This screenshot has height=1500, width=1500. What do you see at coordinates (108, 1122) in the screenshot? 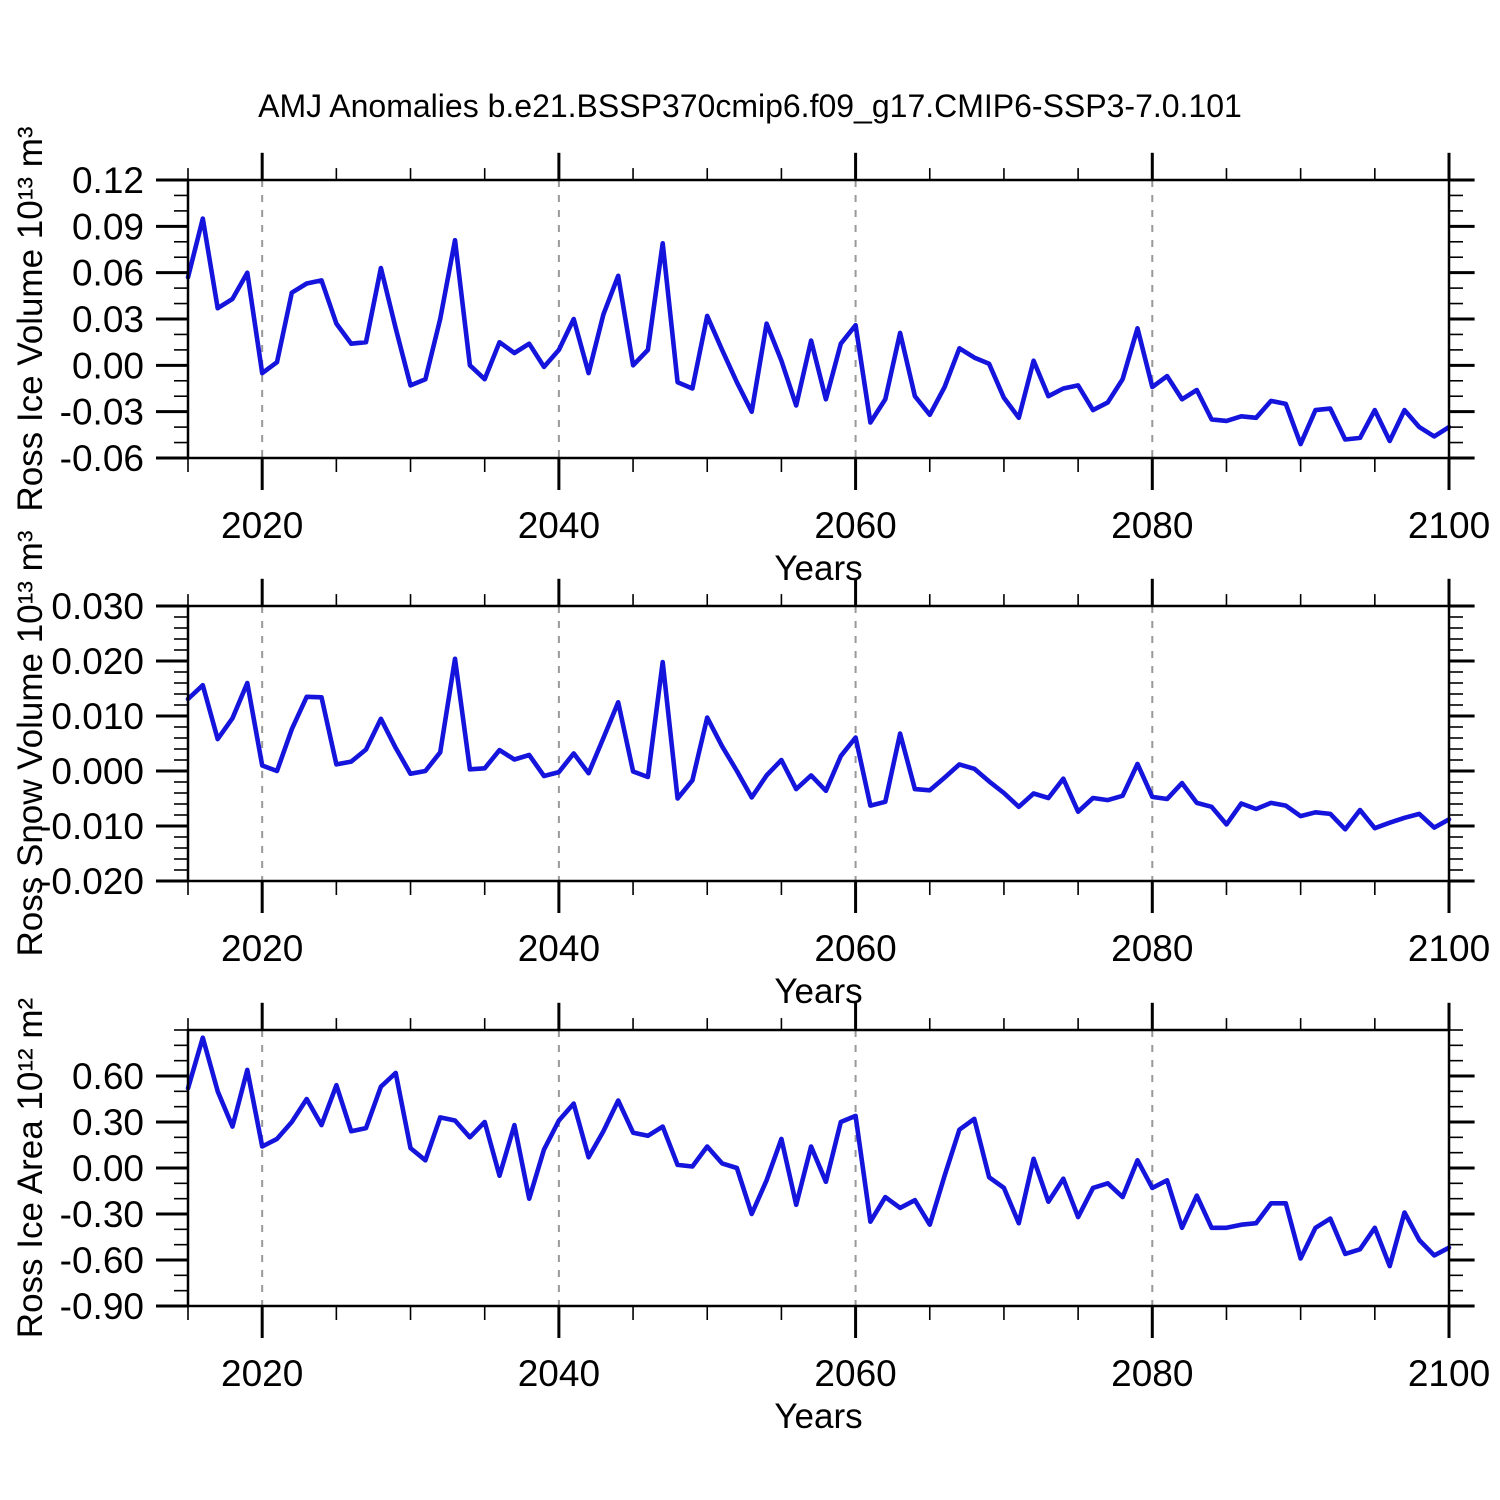
I see `y-tick-label: 0.30` at bounding box center [108, 1122].